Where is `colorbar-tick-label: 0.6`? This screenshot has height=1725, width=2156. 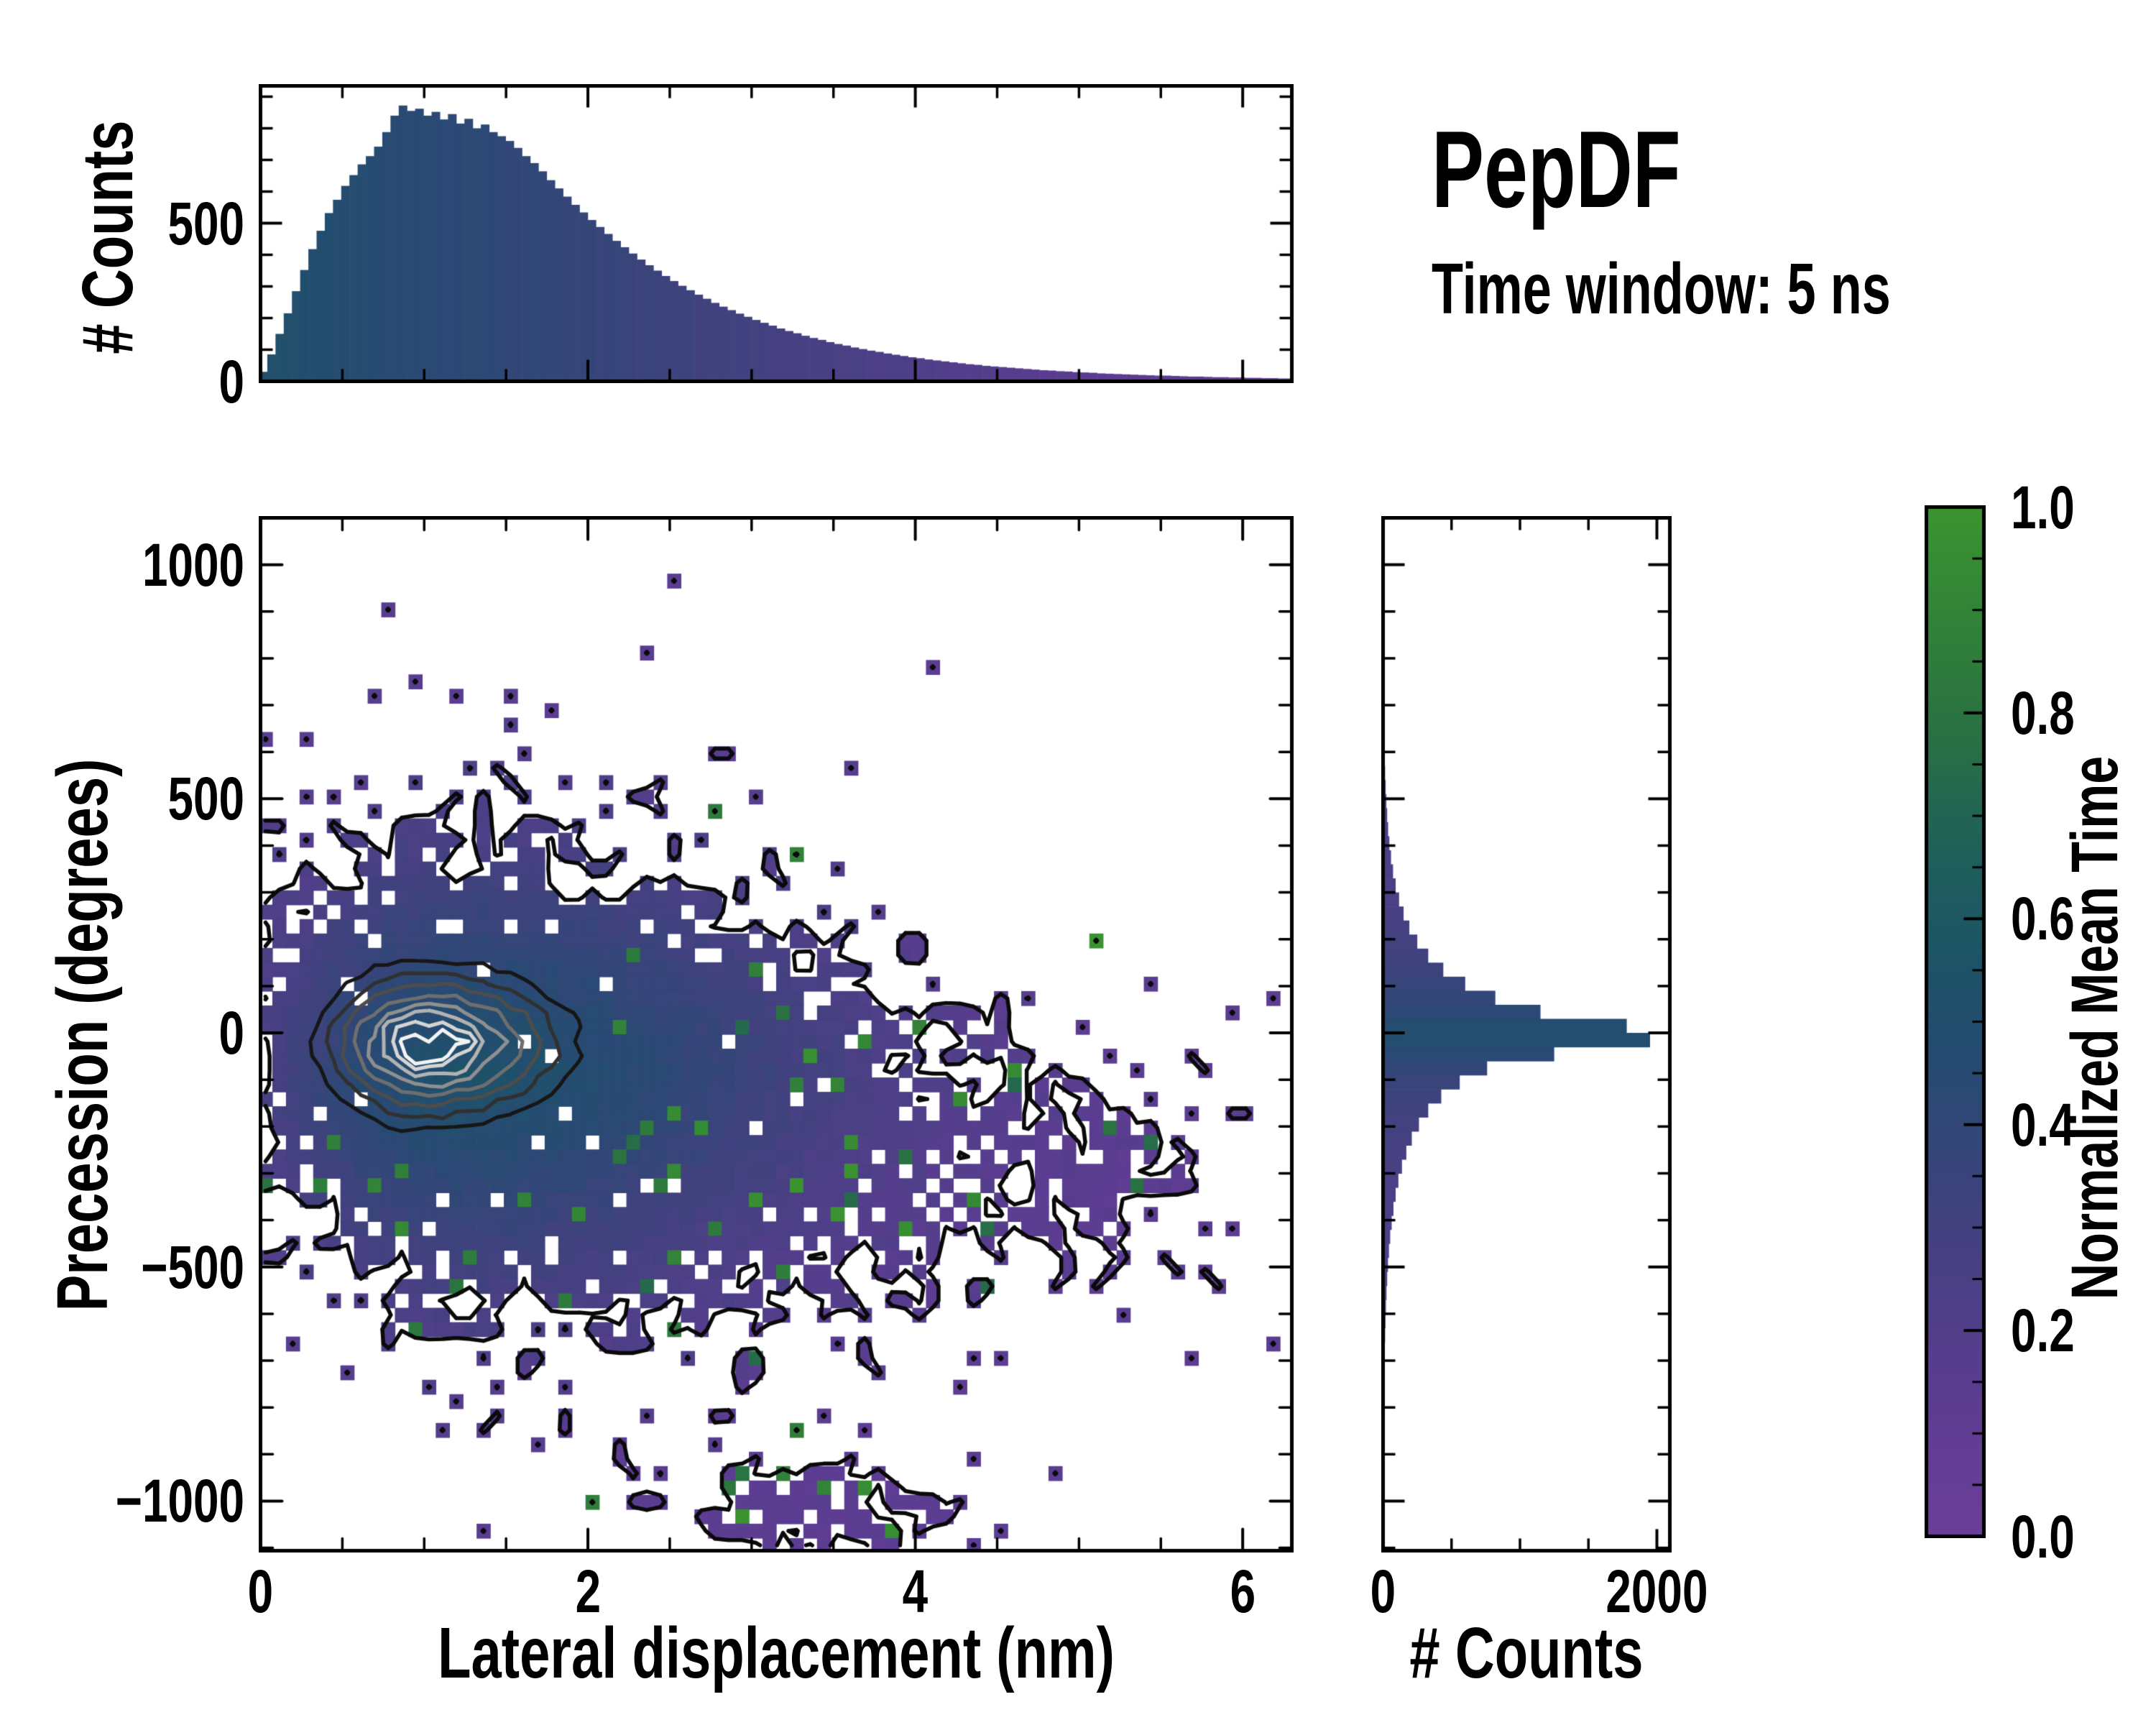 colorbar-tick-label: 0.6 is located at coordinates (2043, 919).